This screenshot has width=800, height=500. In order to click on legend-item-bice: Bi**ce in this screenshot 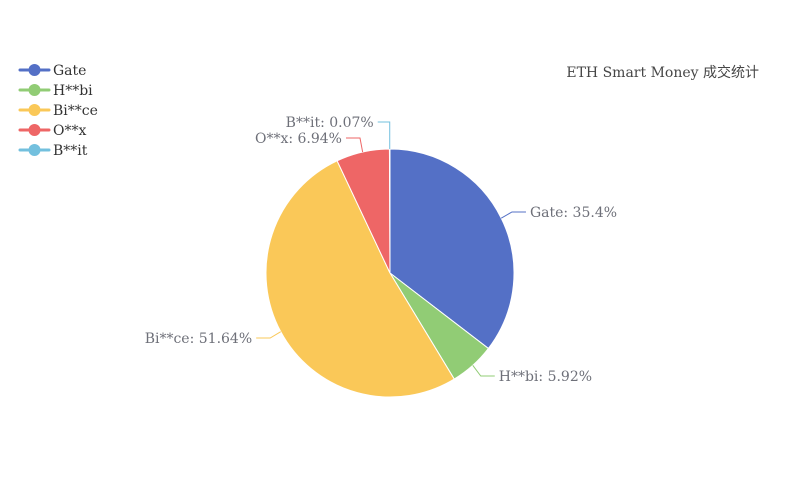, I will do `click(58, 111)`.